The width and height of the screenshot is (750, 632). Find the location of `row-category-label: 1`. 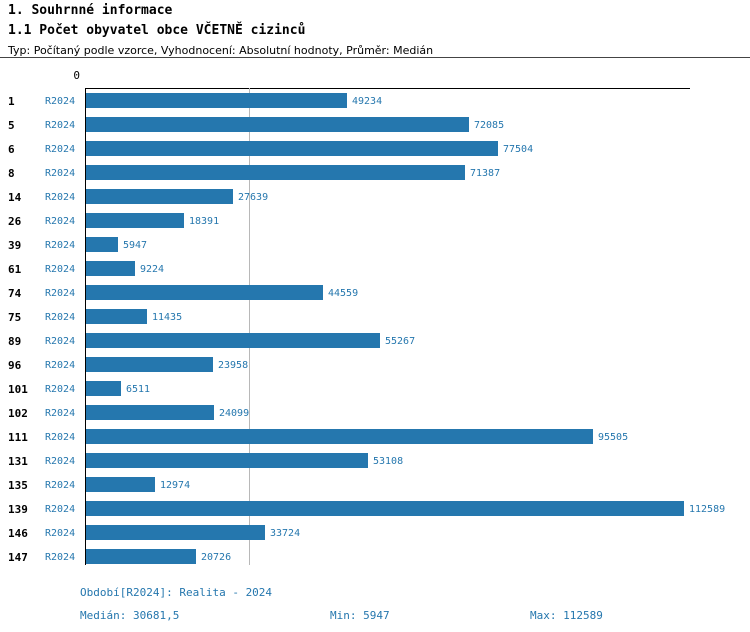

row-category-label: 1 is located at coordinates (11, 101).